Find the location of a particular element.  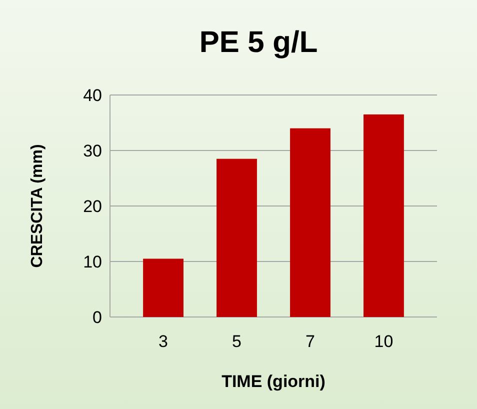

y-tick-label: 0 is located at coordinates (97, 317).